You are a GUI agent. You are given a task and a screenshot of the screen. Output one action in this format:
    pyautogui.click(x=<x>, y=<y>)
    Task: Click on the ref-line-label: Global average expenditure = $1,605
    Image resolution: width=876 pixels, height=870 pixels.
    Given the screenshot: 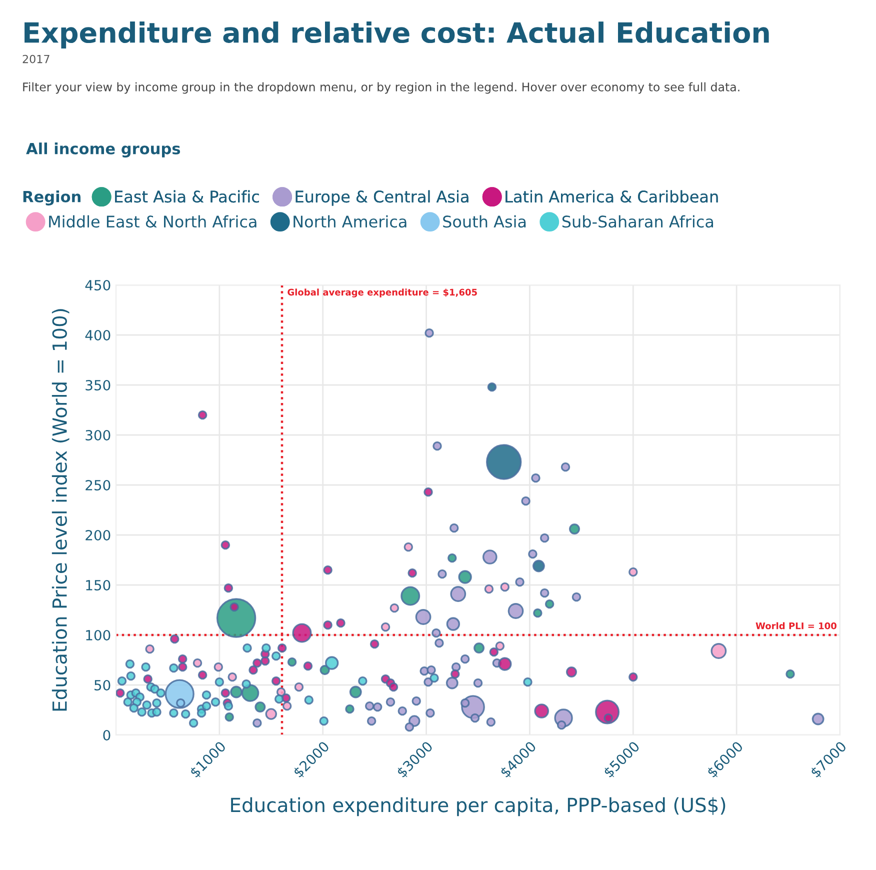 What is the action you would take?
    pyautogui.click(x=382, y=293)
    